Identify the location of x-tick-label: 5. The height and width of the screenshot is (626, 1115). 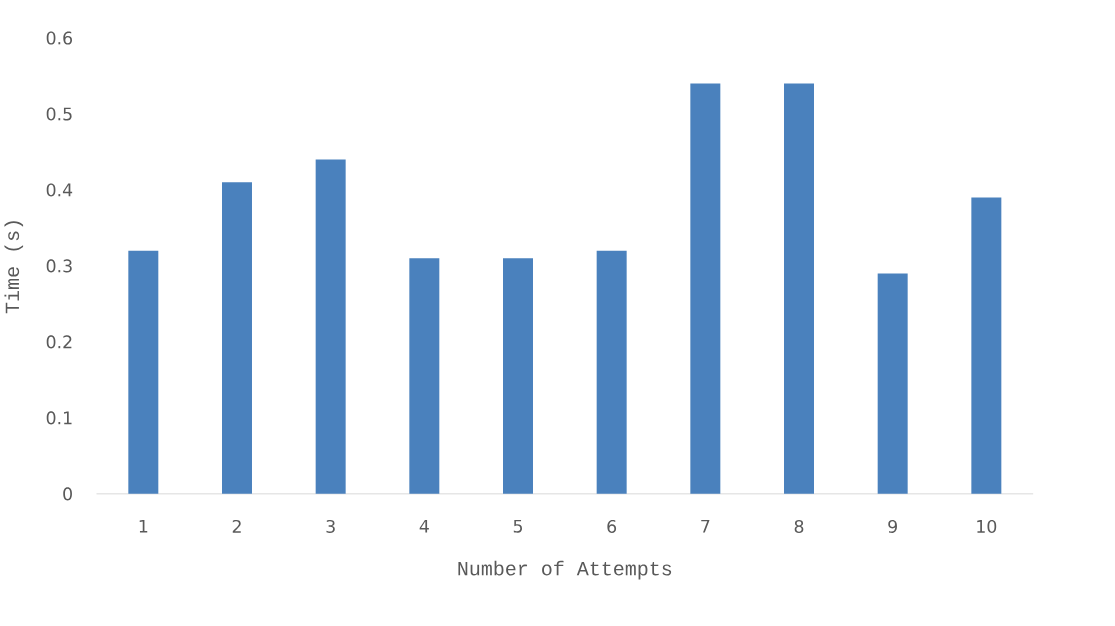
(517, 526).